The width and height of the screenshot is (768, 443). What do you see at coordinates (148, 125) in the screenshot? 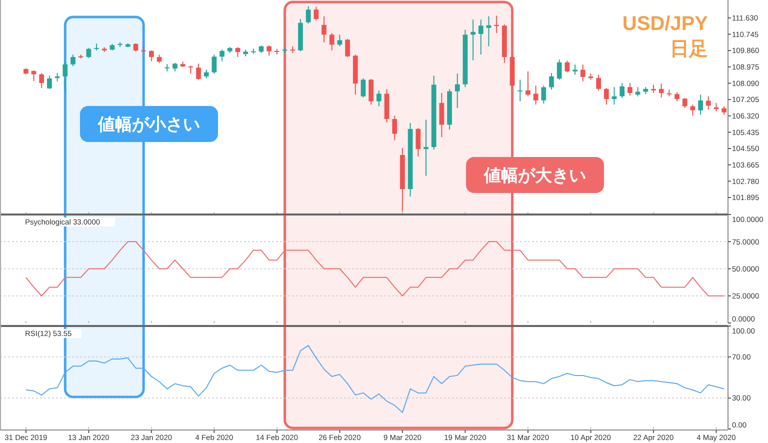
I see `annotation: 値幅が小さい` at bounding box center [148, 125].